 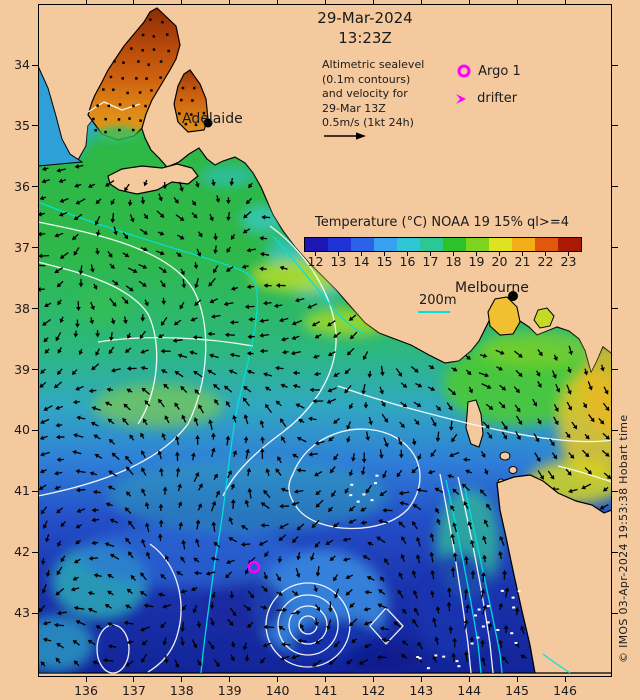 What do you see at coordinates (22, 613) in the screenshot?
I see `lat-label: 43` at bounding box center [22, 613].